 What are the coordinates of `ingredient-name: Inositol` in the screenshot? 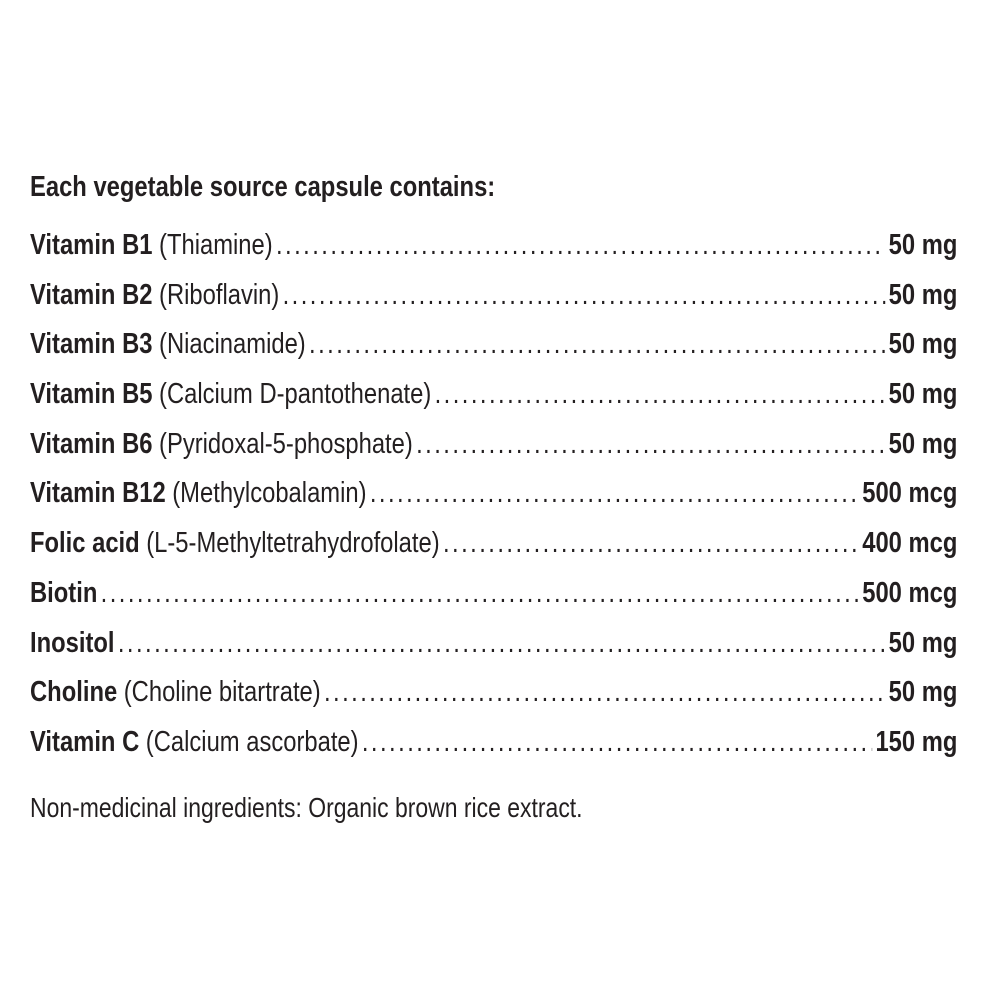 It's located at (72, 642).